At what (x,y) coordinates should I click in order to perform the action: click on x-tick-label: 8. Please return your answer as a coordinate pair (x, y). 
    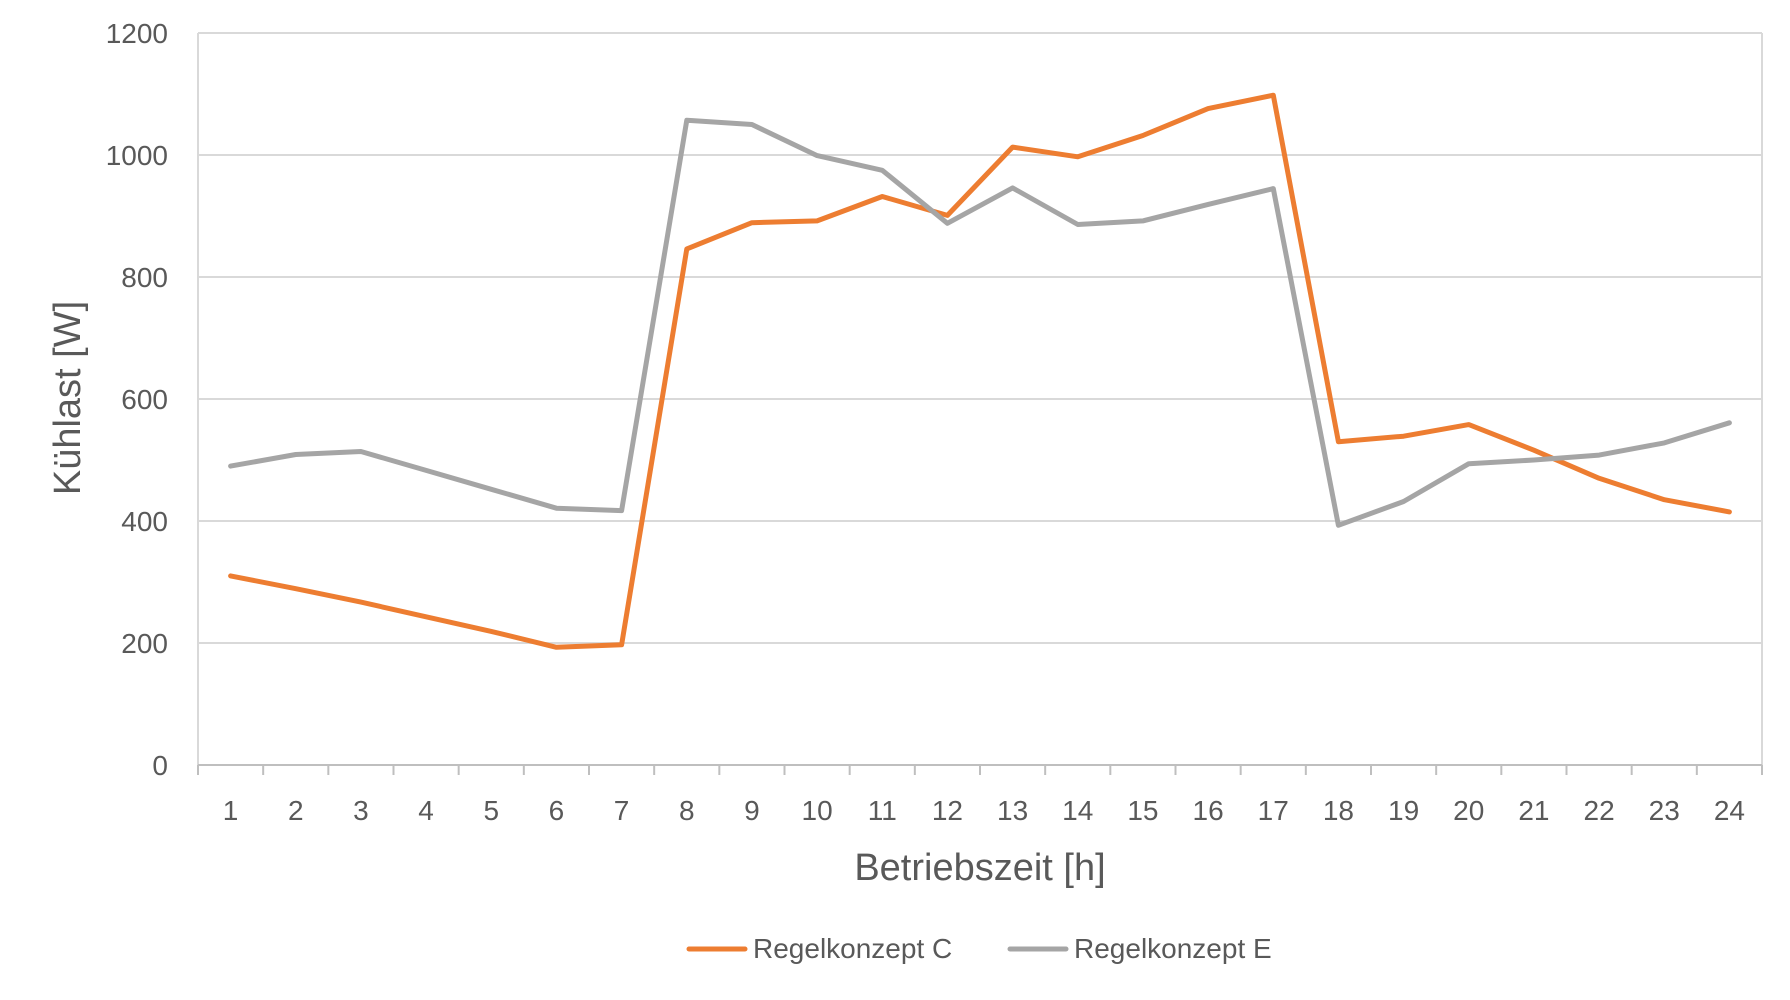
    Looking at the image, I should click on (687, 810).